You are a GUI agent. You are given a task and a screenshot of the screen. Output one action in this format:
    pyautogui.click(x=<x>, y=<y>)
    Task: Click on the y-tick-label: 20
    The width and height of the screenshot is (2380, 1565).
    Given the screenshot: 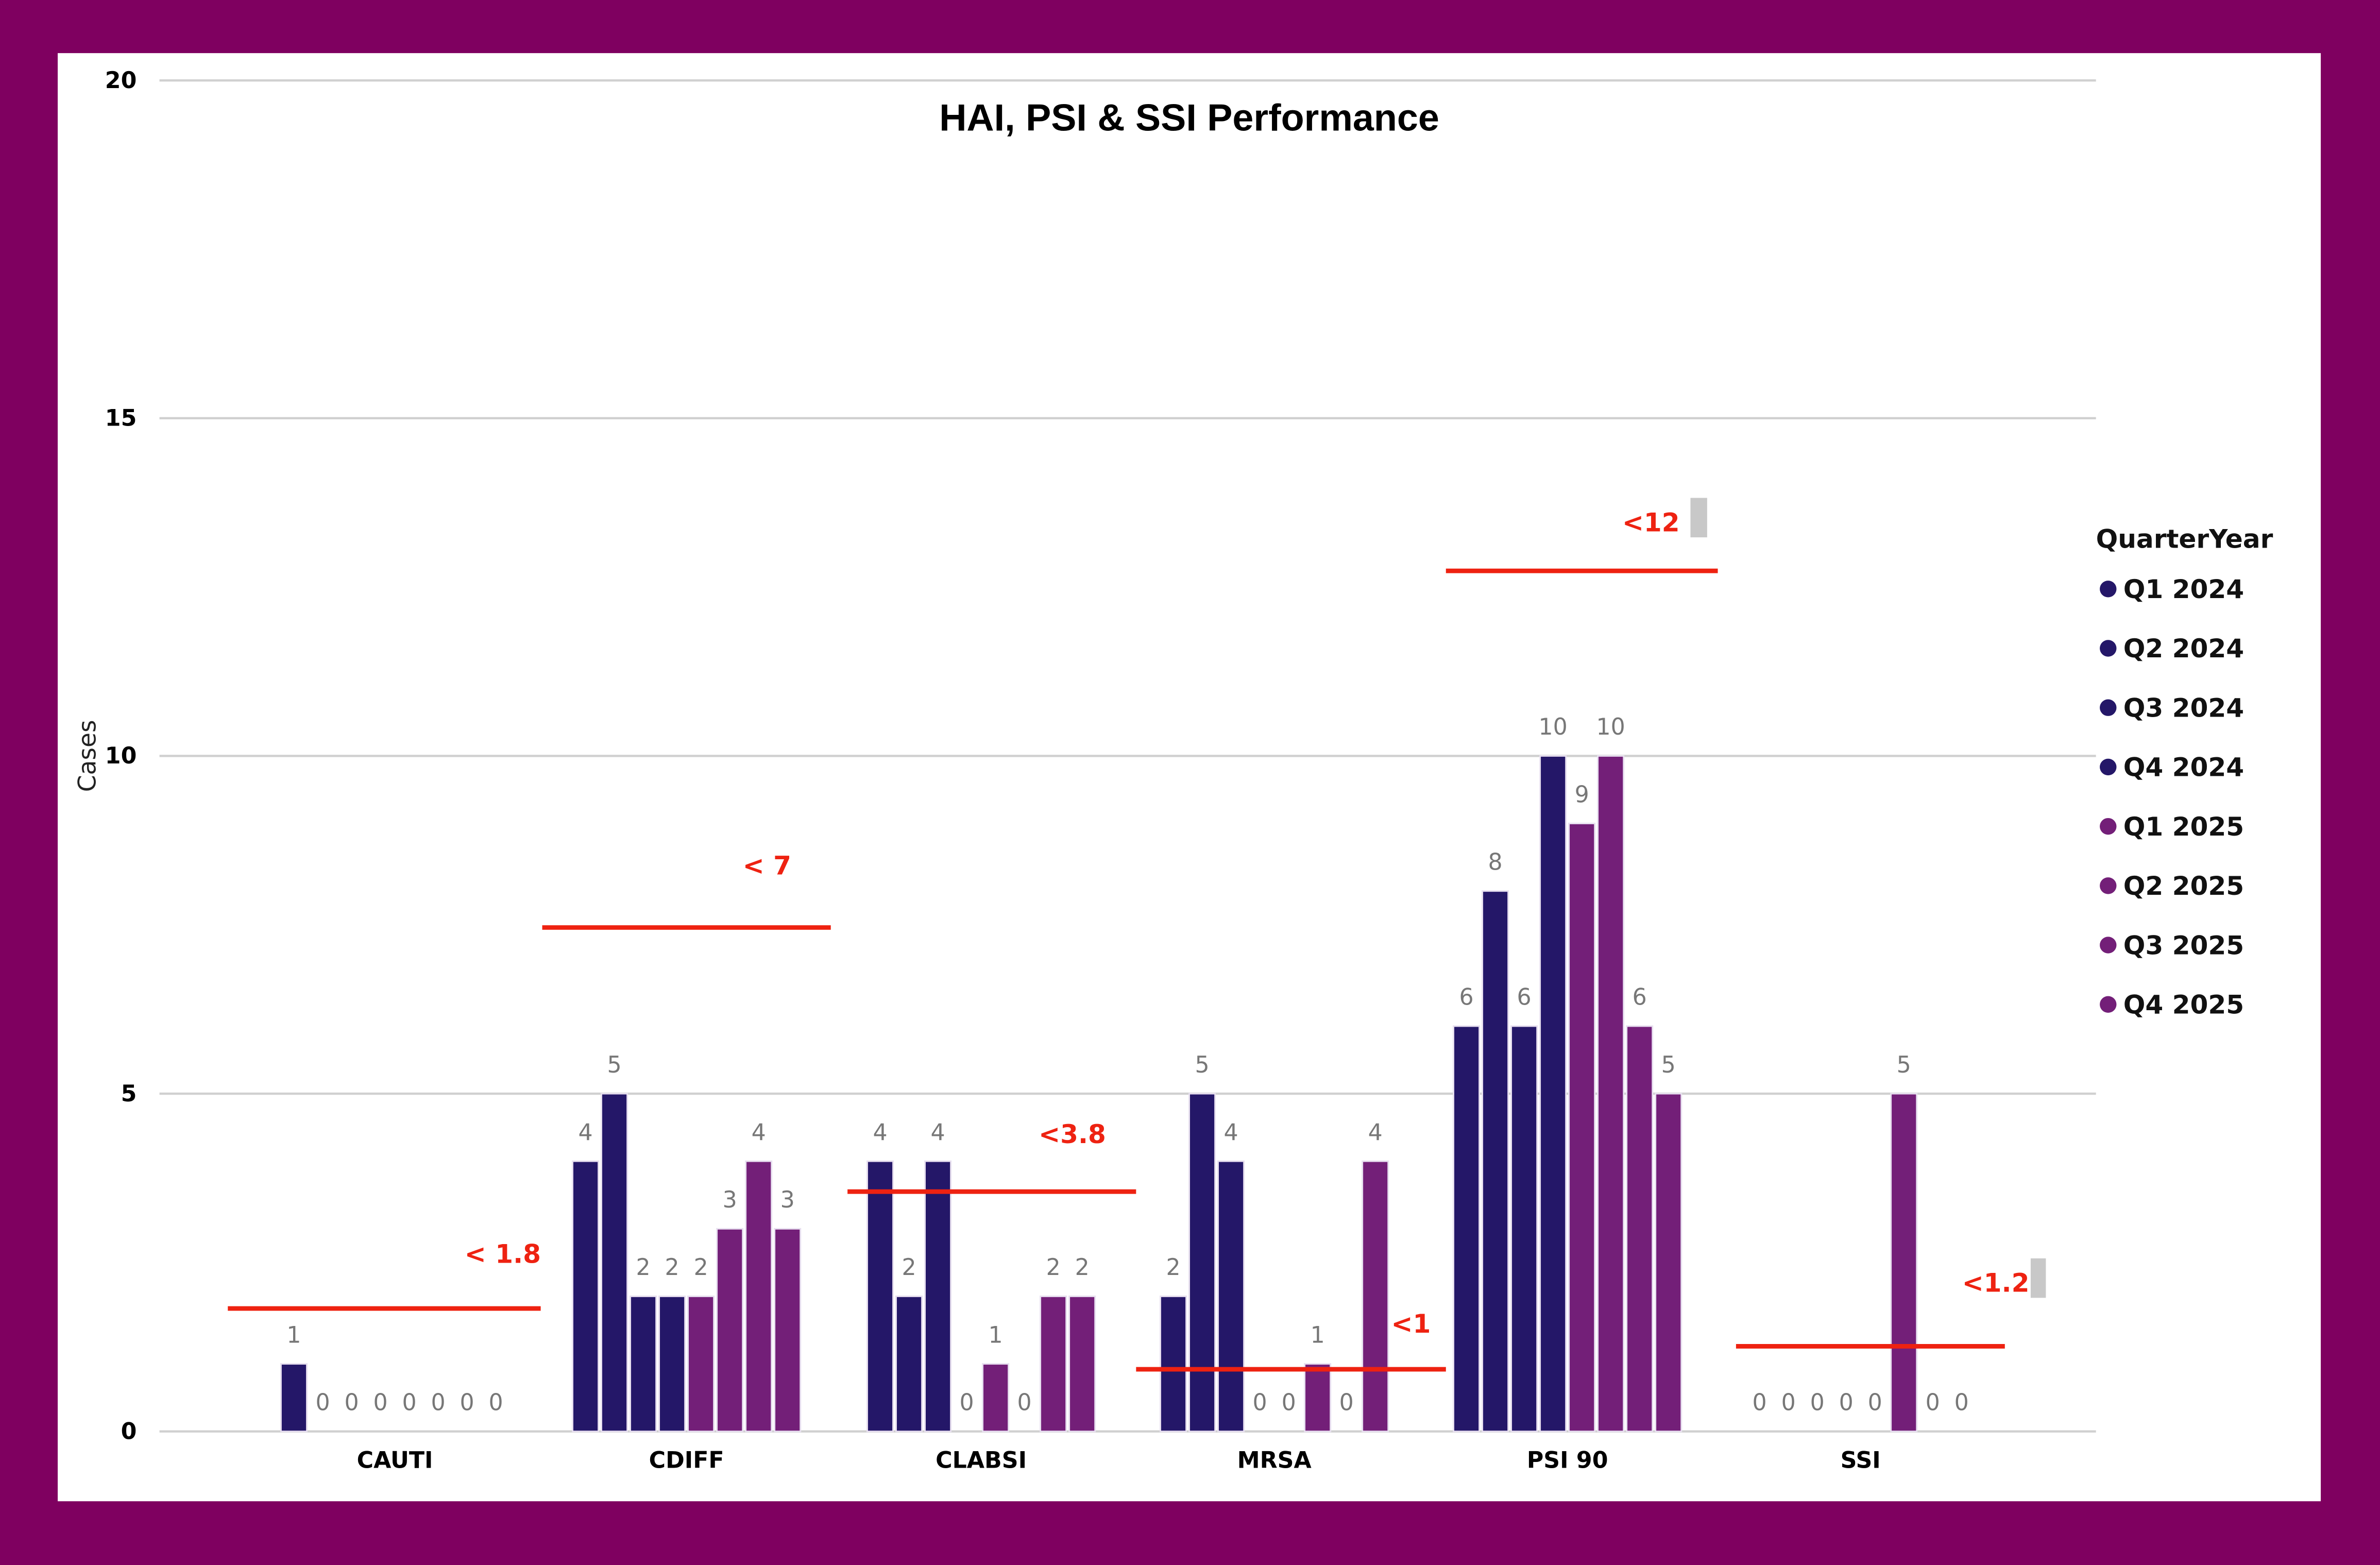 What is the action you would take?
    pyautogui.click(x=121, y=81)
    